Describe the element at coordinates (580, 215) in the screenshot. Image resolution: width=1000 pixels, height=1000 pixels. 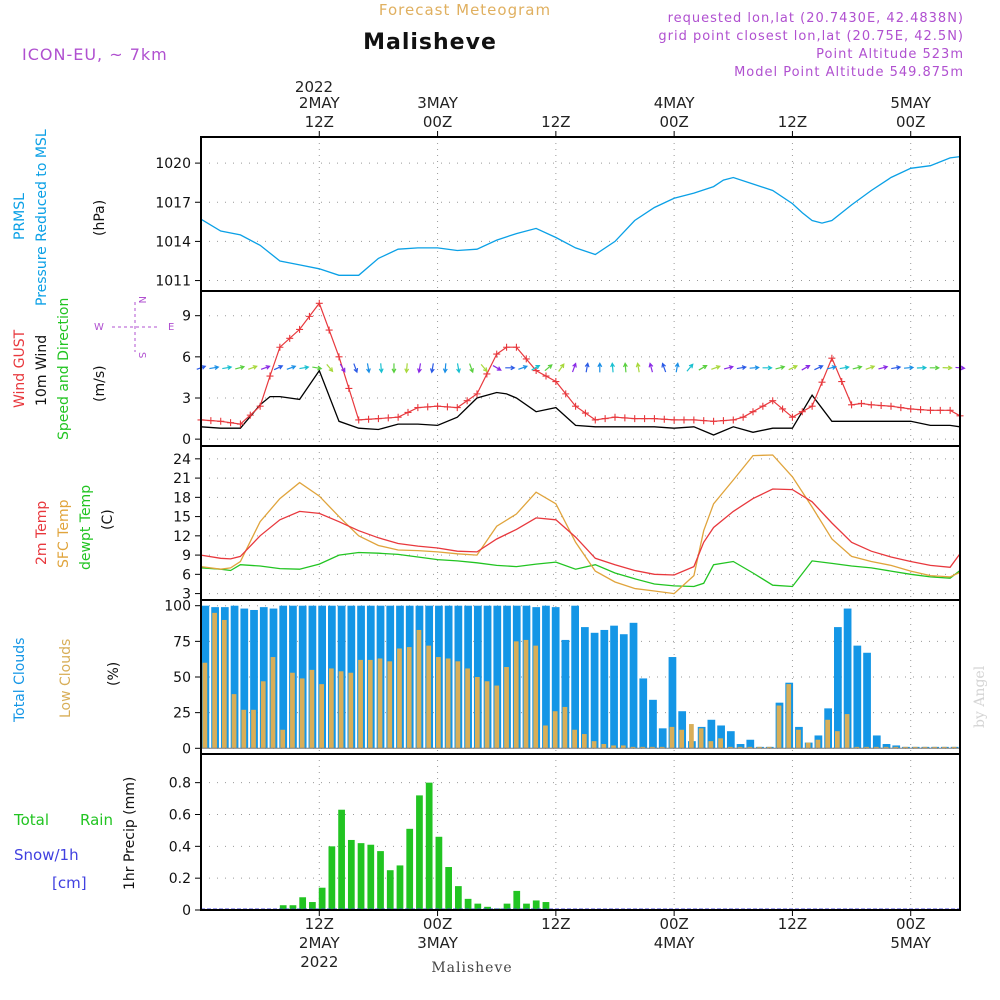
I see `prmsl-line` at that location.